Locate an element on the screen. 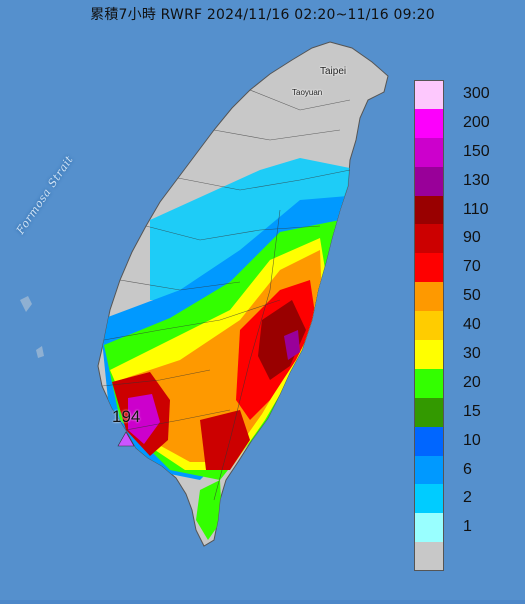 The height and width of the screenshot is (604, 525). small-island is located at coordinates (40, 352).